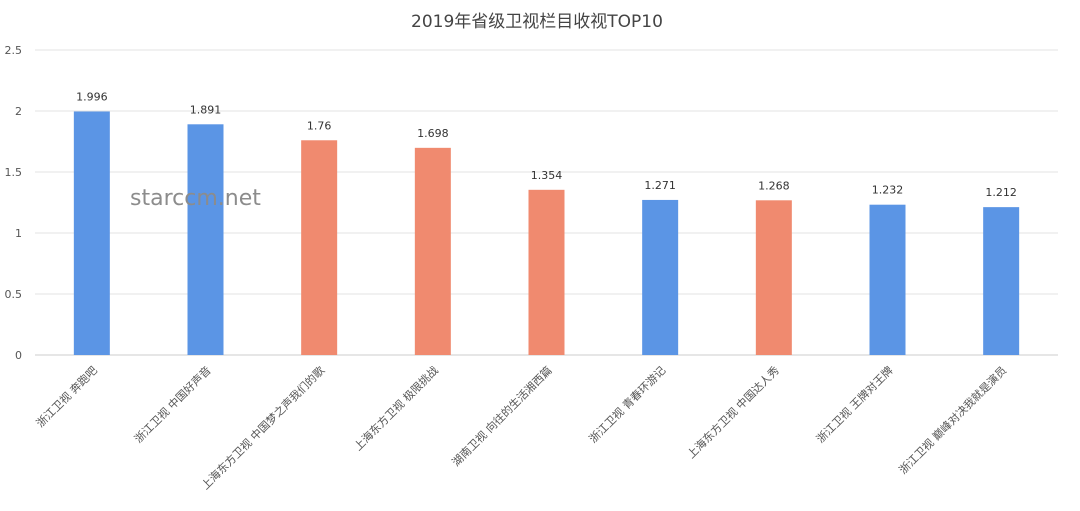 Image resolution: width=1080 pixels, height=511 pixels. I want to click on data-label: 1.891, so click(206, 109).